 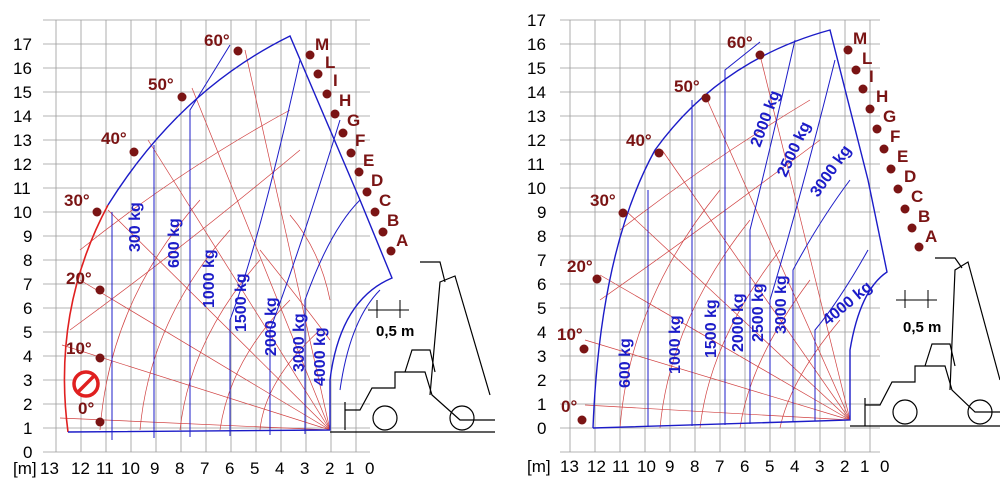 I want to click on angle-label-10: 10°, so click(x=79, y=348).